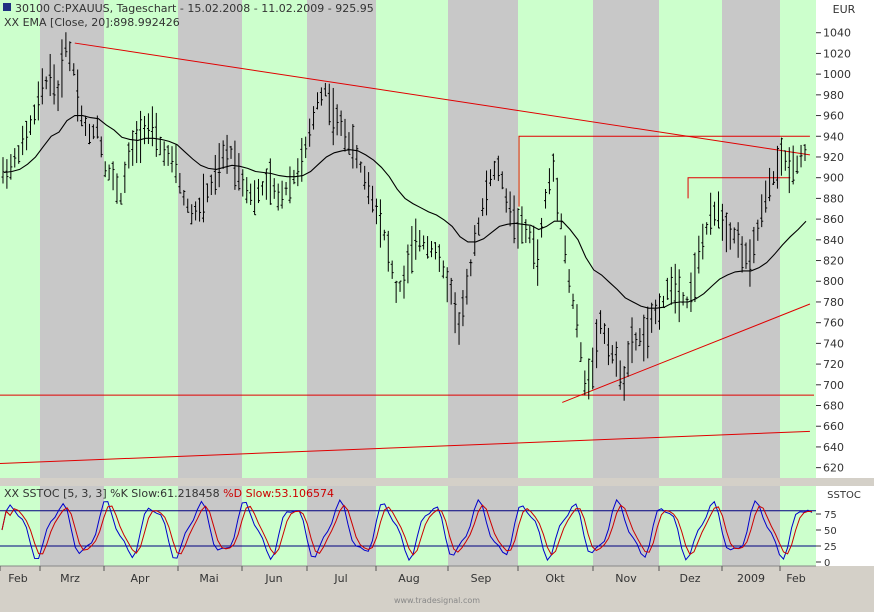 Image resolution: width=874 pixels, height=612 pixels. Describe the element at coordinates (826, 539) in the screenshot. I see `indicator-axis-ticks: 75 50 25 0` at that location.